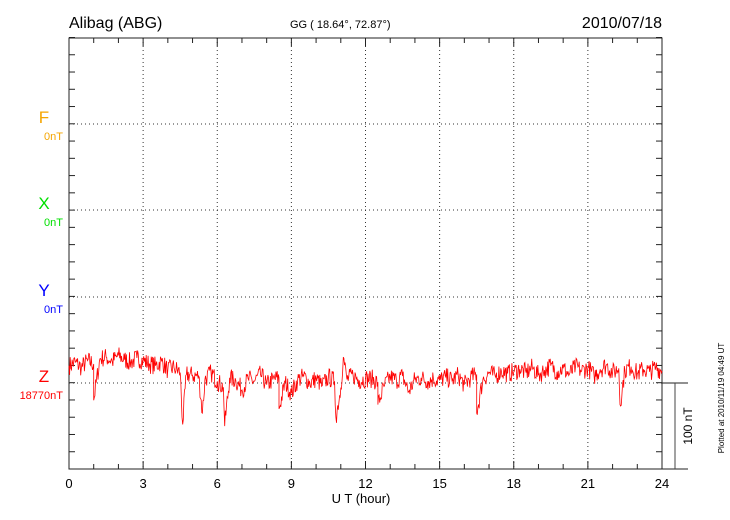  I want to click on scale-bar-label: 100 nT, so click(688, 426).